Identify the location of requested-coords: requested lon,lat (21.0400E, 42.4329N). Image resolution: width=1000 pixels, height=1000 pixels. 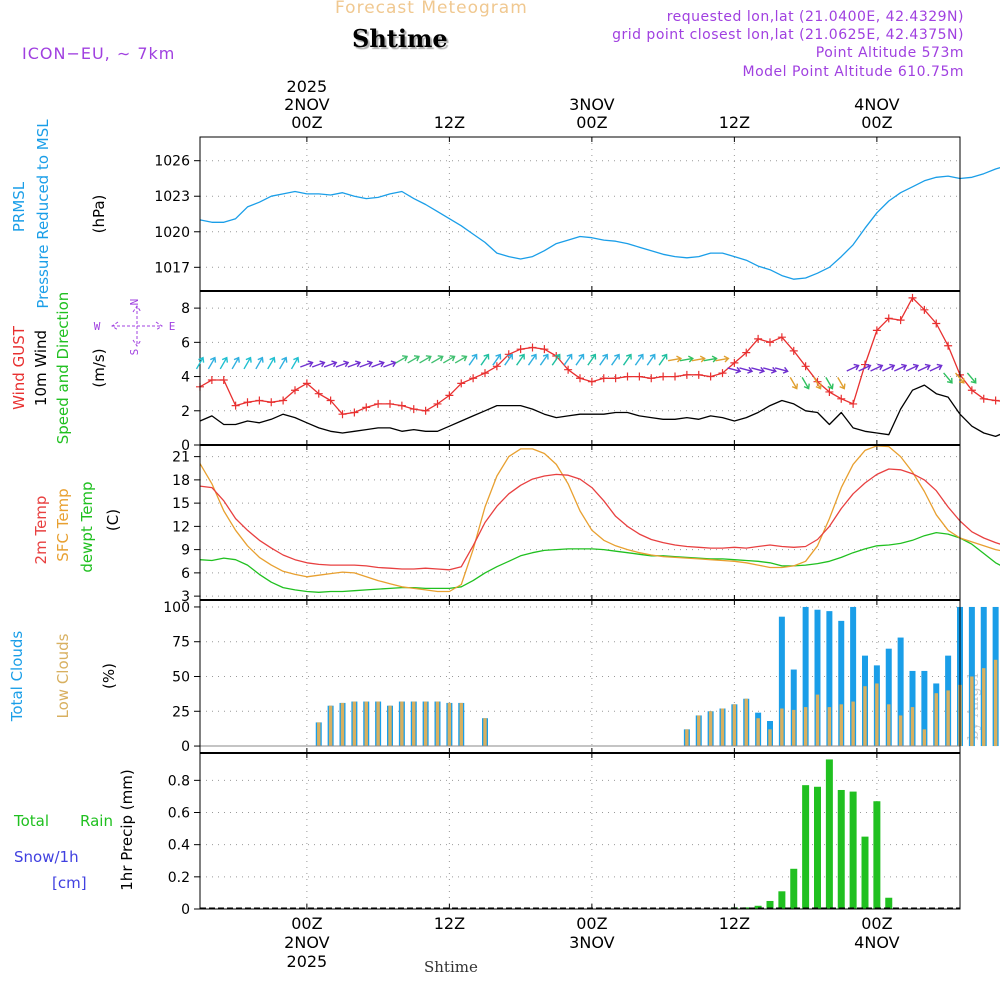
(815, 17).